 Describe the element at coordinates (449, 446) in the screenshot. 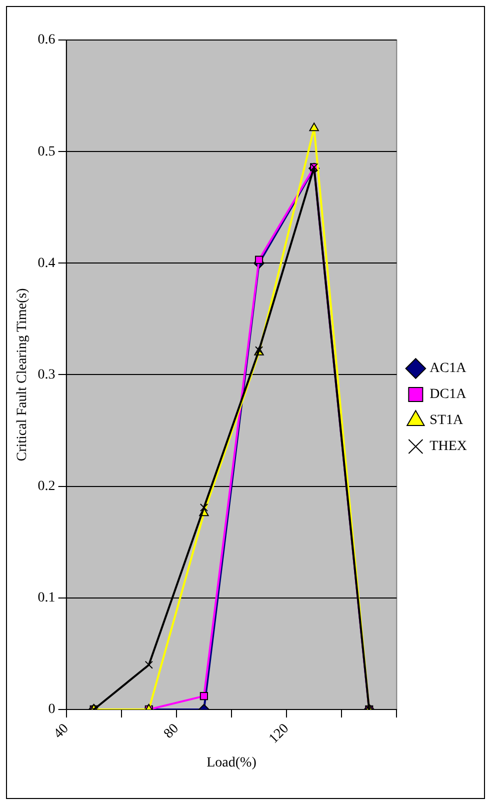

I see `legend-label: THEX` at that location.